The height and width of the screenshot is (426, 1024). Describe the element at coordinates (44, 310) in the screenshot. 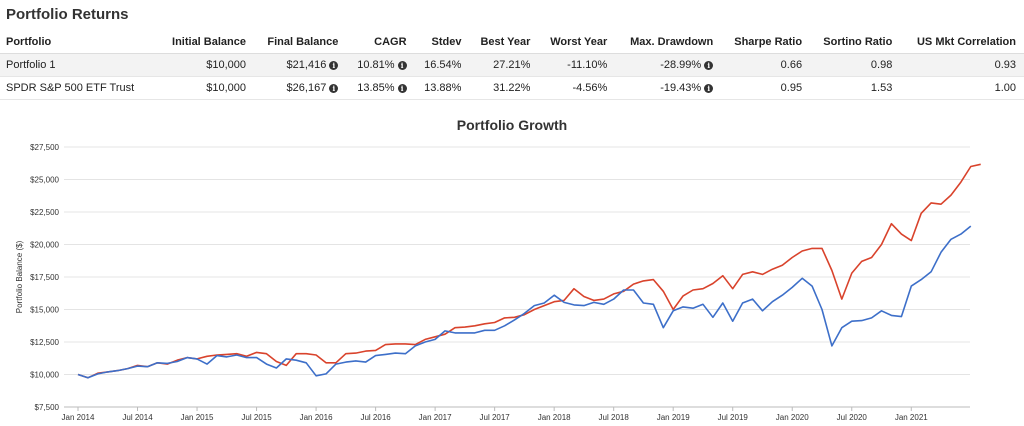

I see `y-tick-label: $15,000` at that location.